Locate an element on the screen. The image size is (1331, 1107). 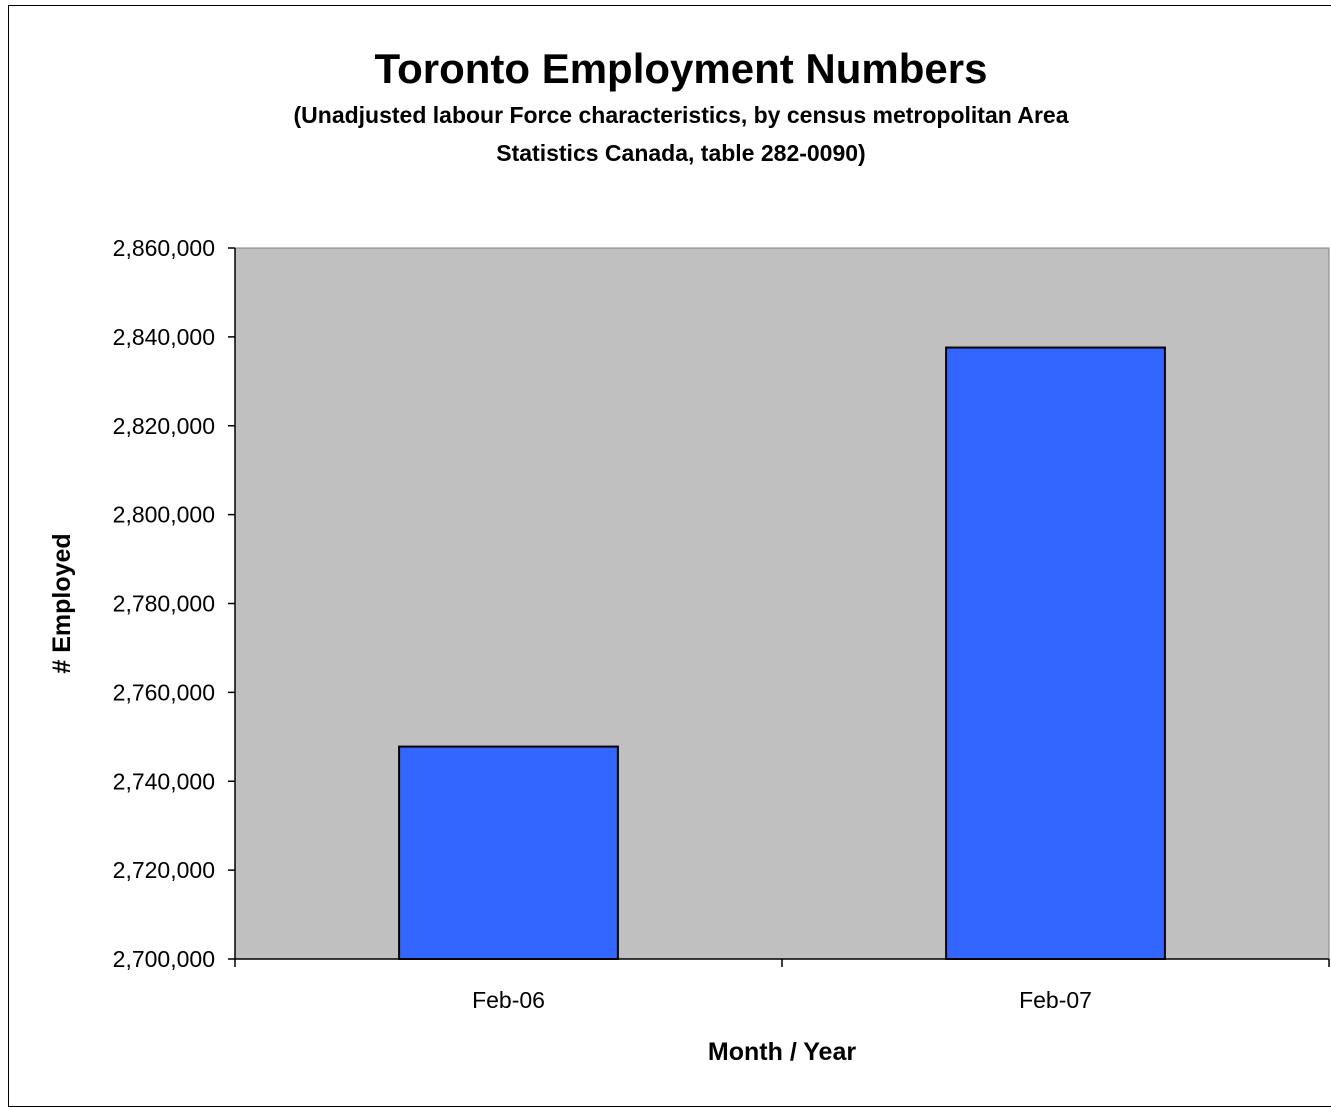
x-tick-label: Feb-07 is located at coordinates (1055, 1000).